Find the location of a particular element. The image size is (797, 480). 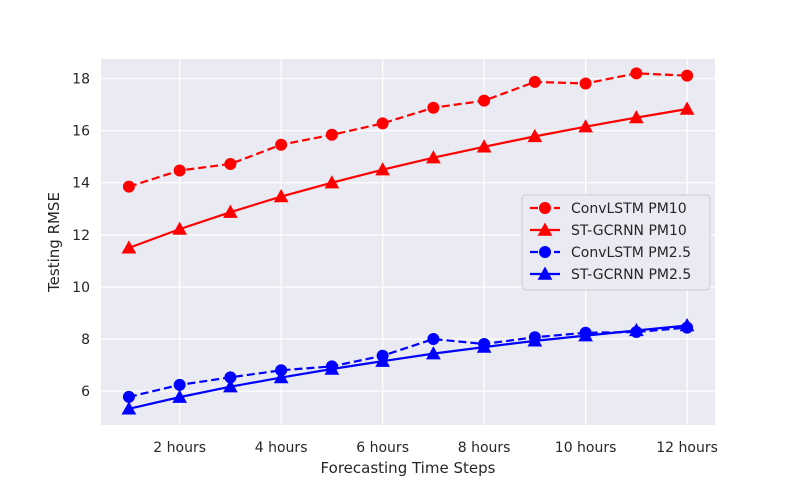

y-tick-label: 16 is located at coordinates (81, 132).